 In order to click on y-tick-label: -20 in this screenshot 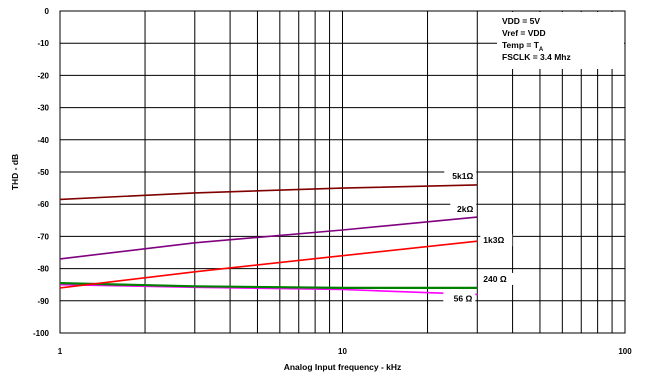, I will do `click(43, 75)`.